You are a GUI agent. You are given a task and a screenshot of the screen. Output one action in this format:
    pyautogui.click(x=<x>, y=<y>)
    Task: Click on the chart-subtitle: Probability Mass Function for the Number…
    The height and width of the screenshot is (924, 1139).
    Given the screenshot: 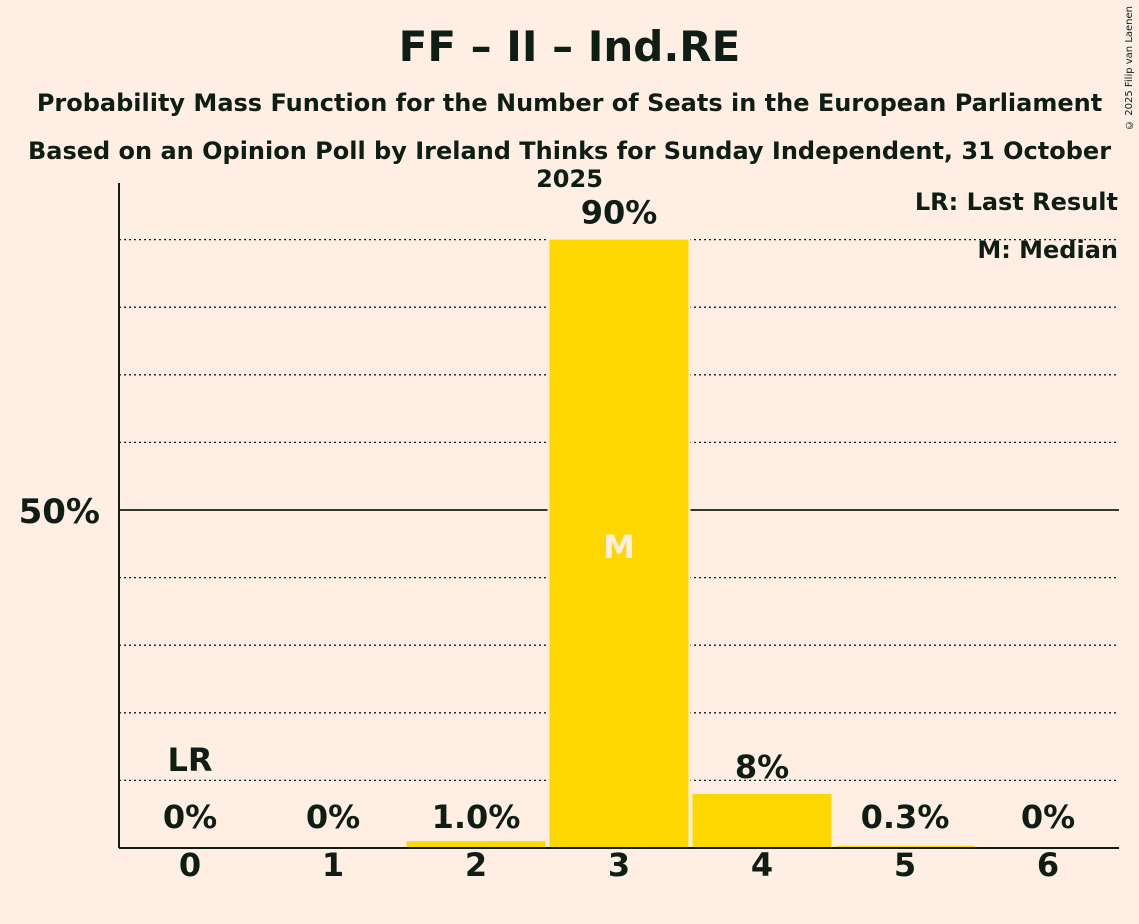 What is the action you would take?
    pyautogui.click(x=569, y=103)
    